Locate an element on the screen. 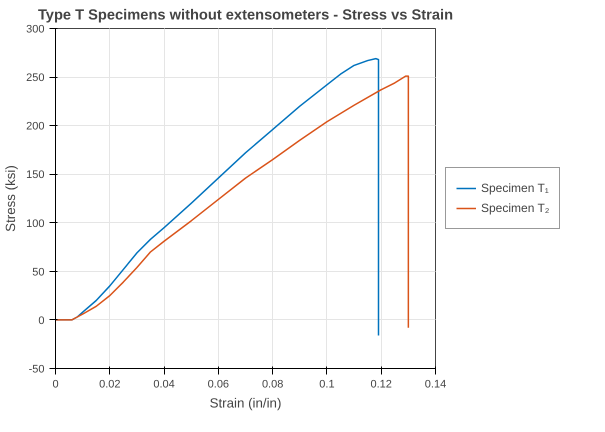  y-tick-label: 0 is located at coordinates (41, 320).